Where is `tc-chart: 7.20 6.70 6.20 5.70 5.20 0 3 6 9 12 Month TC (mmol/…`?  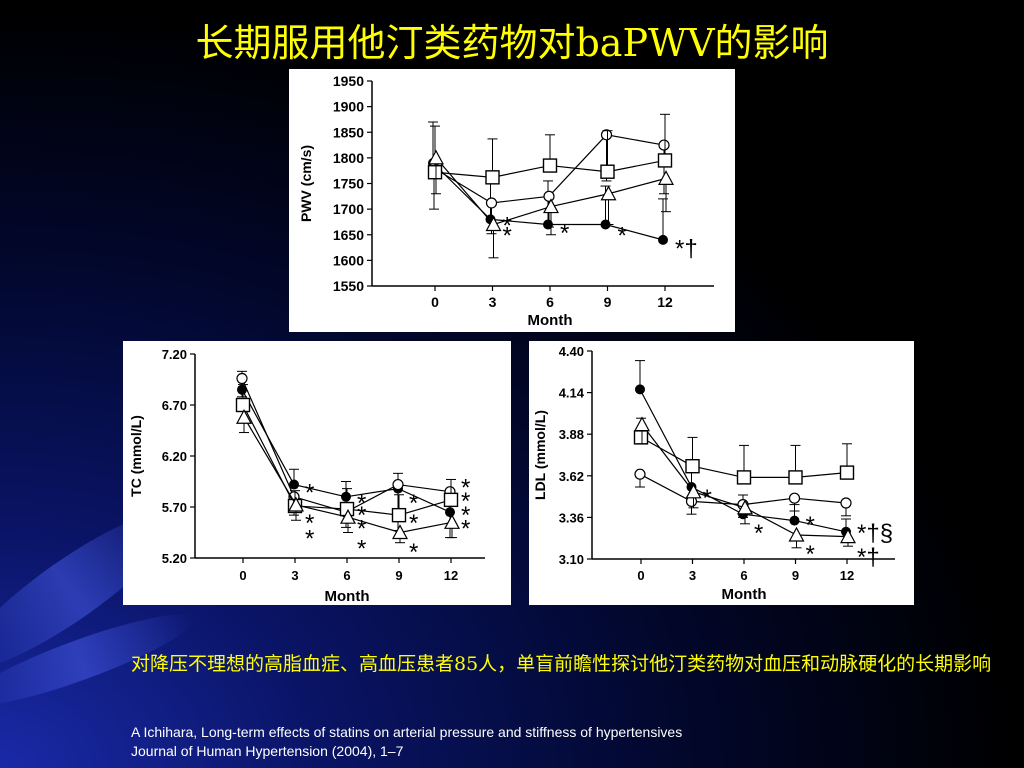
tc-chart: 7.20 6.70 6.20 5.70 5.20 0 3 6 9 12 Month TC (mmol/… is located at coordinates (306, 476).